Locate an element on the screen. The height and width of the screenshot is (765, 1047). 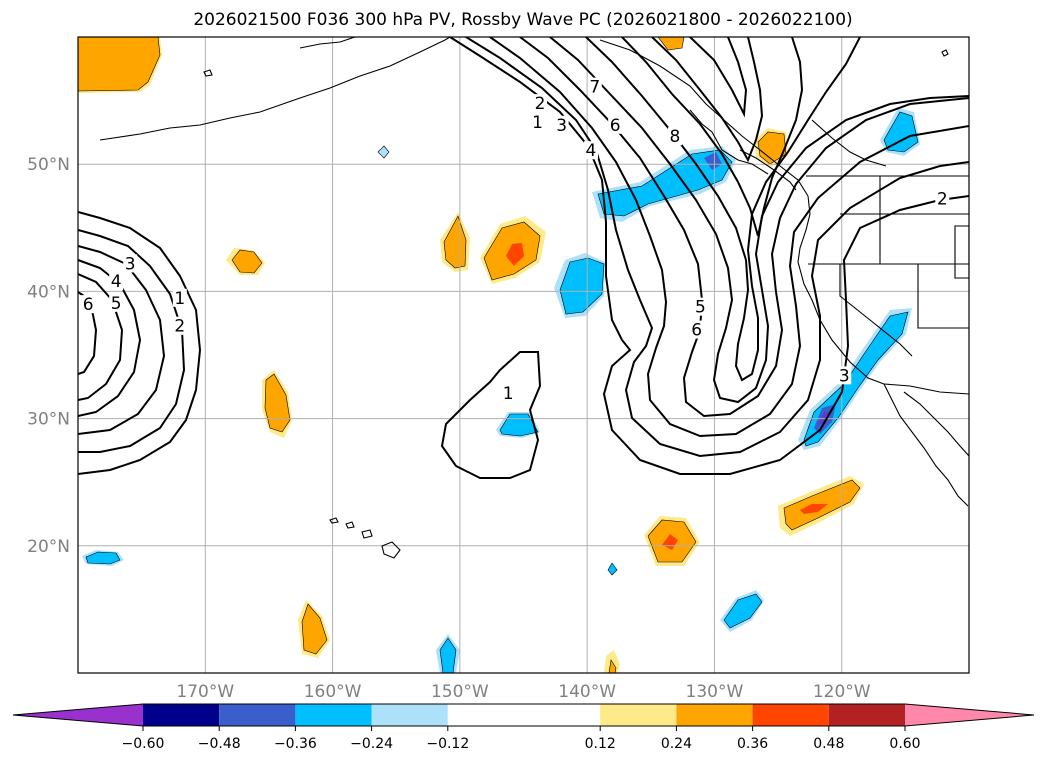
contour-label: 8 is located at coordinates (675, 137).